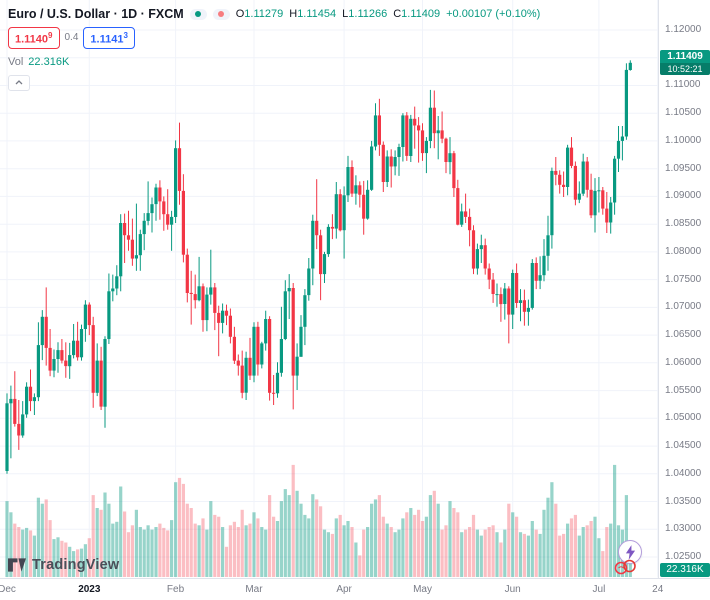 Image resolution: width=710 pixels, height=600 pixels. Describe the element at coordinates (274, 62) in the screenshot. I see `volume-readout: Vol 22.316K` at that location.